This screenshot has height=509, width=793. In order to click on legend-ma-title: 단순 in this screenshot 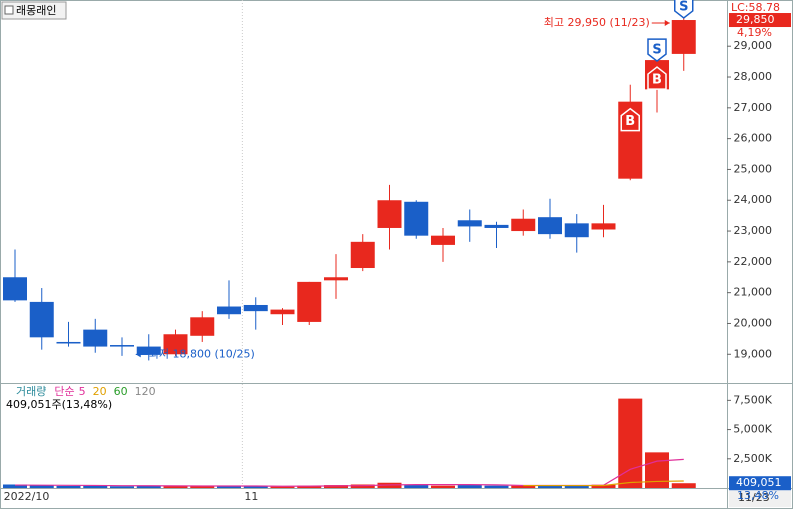, I will do `click(64, 391)`.